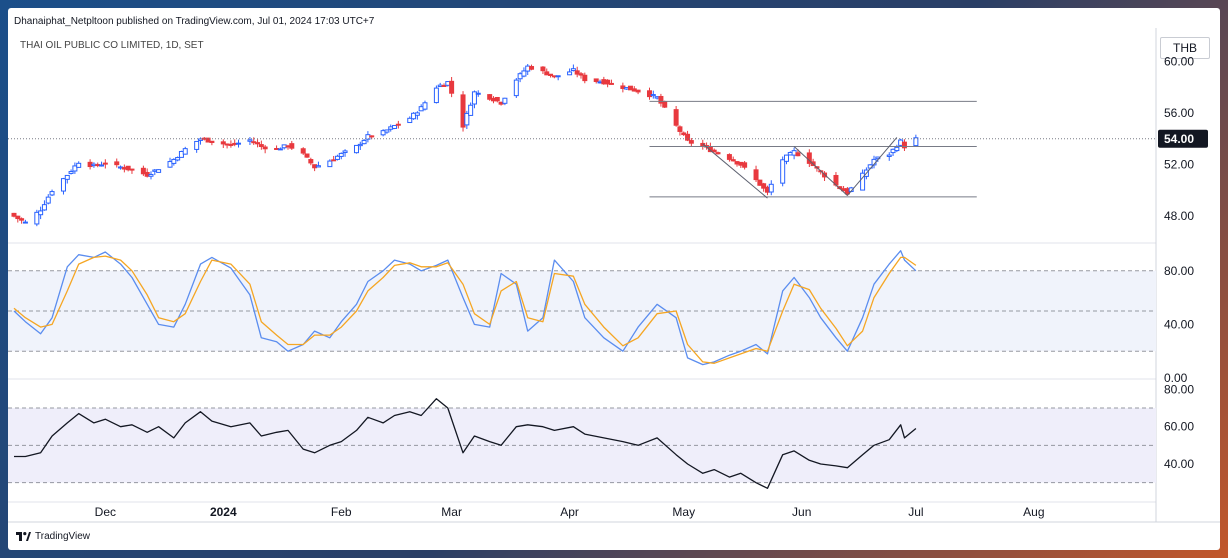 Image resolution: width=1228 pixels, height=558 pixels. I want to click on symbol-title: THAI OIL PUBLIC CO LIMITED, 1D, SET, so click(112, 45).